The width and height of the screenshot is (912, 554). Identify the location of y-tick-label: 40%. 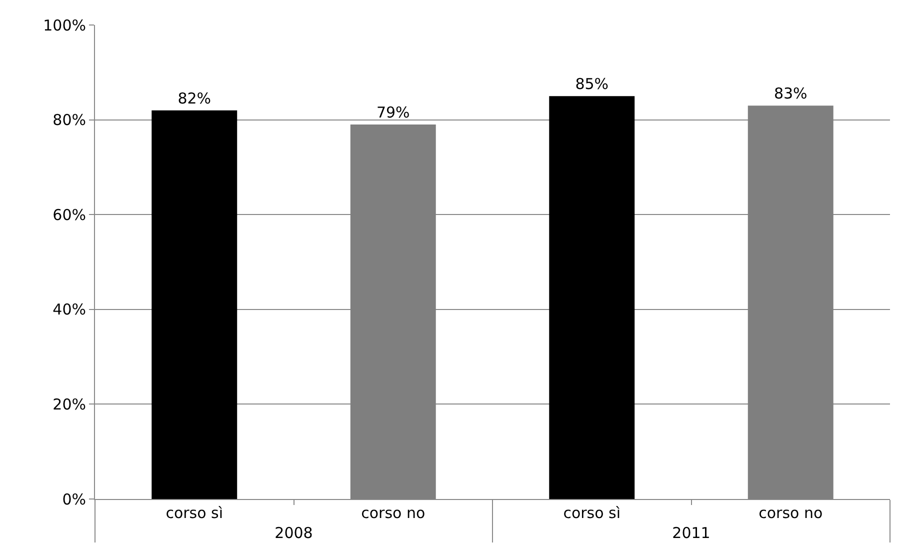
(69, 309).